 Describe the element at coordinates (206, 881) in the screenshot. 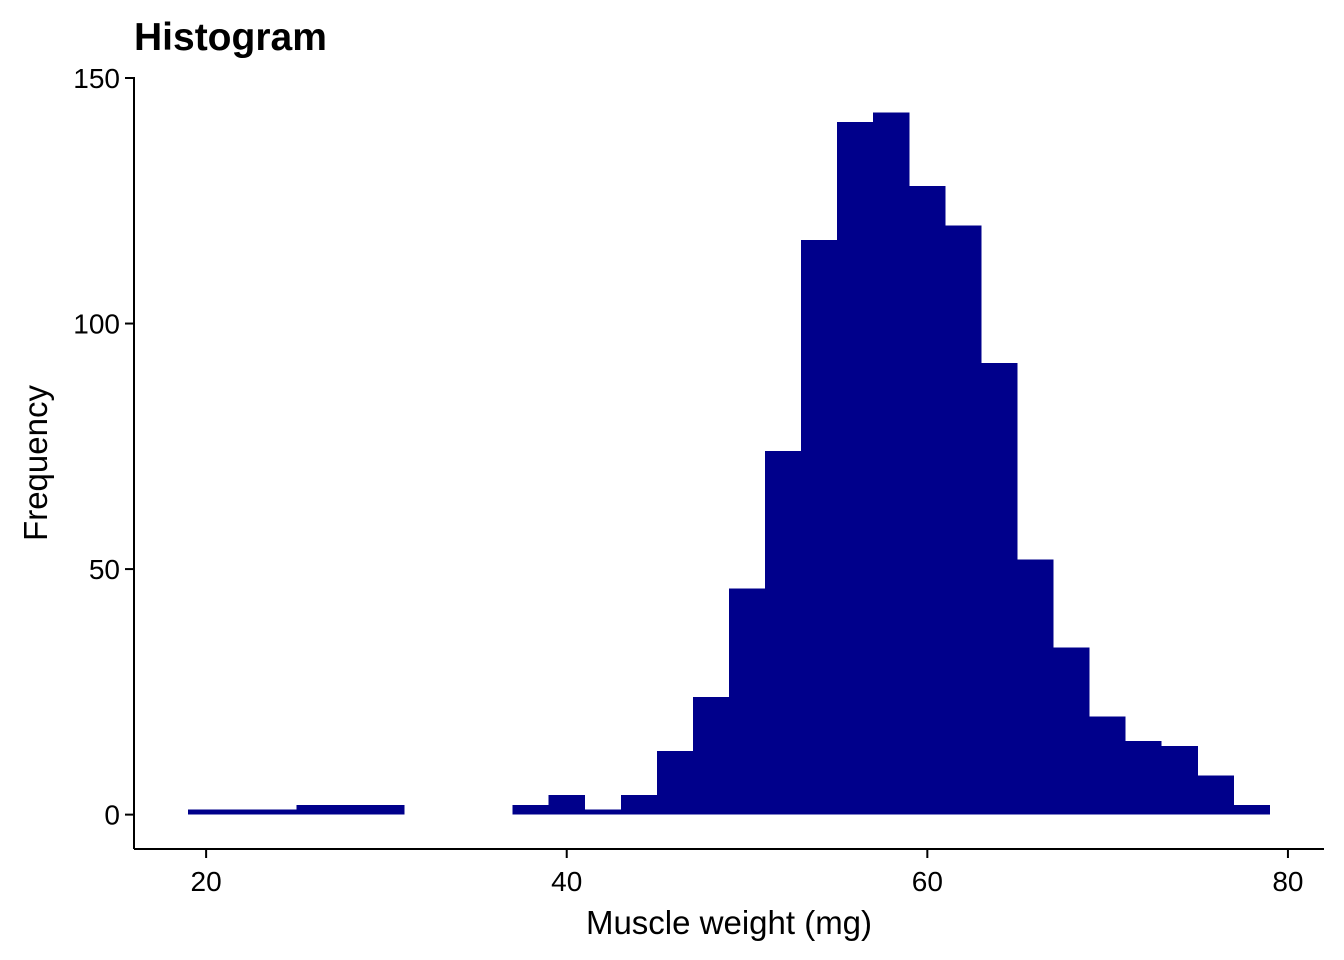

I see `x-tick-label: 20` at that location.